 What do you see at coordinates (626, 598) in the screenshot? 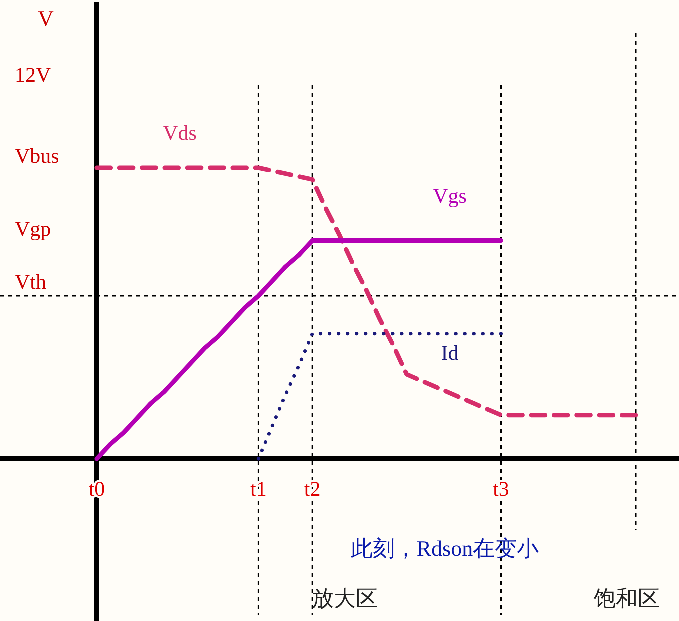
I see `text: 饱和区` at bounding box center [626, 598].